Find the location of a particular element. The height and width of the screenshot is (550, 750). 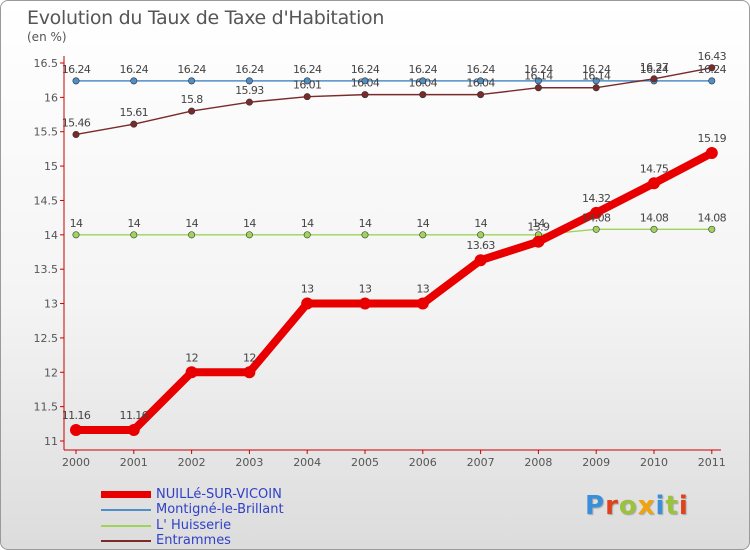

legend-item-nuille: NUILLé-SUR-VICOIN is located at coordinates (192, 495).